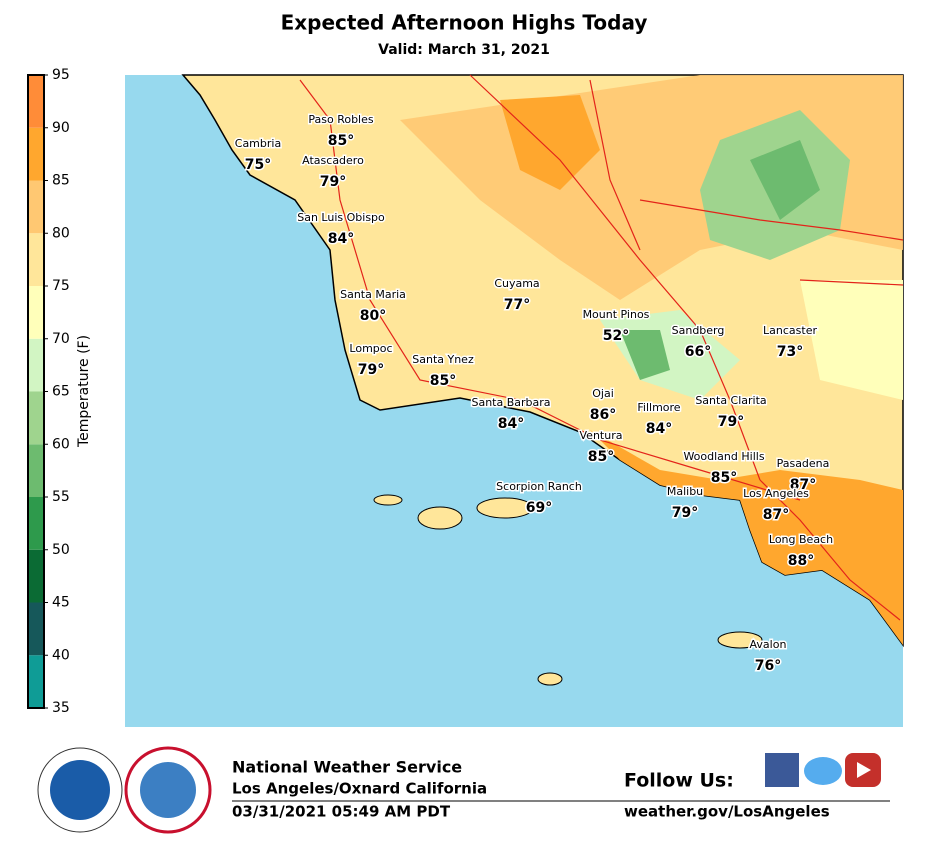  I want to click on city-name: Santa Barbara, so click(510, 402).